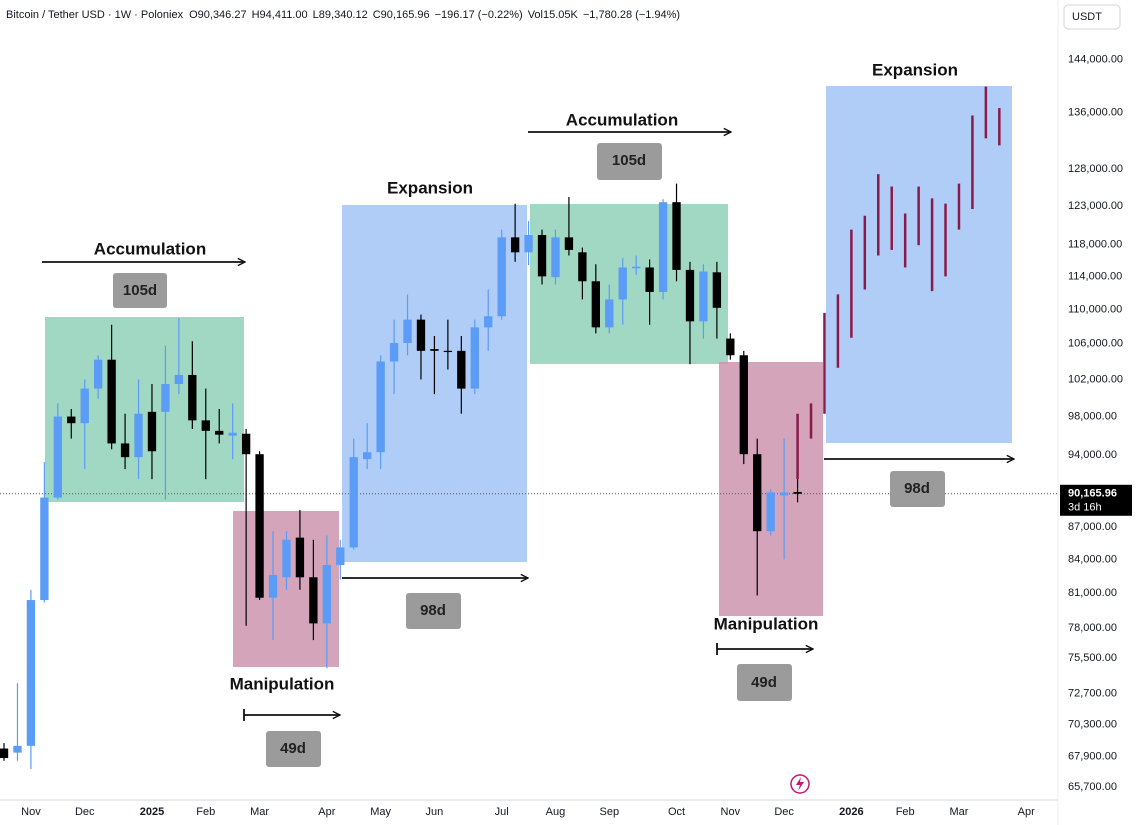 The width and height of the screenshot is (1136, 825). I want to click on y-tick-label: 114,000.00, so click(1095, 276).